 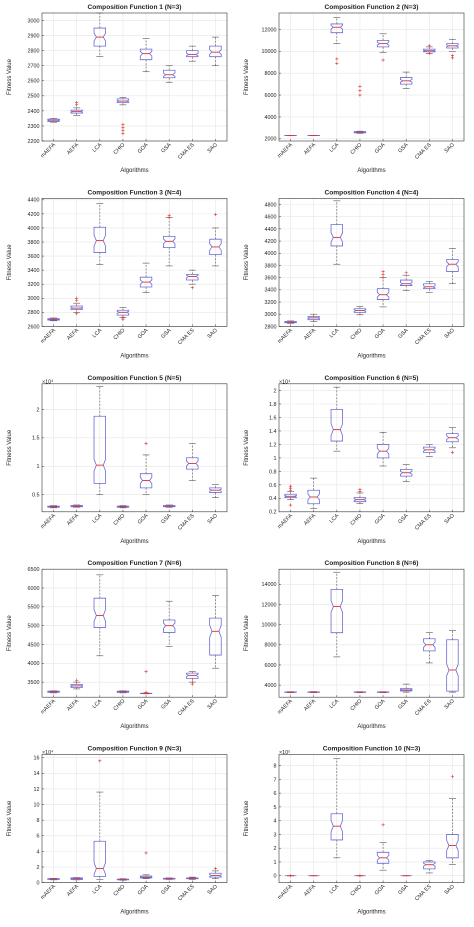 What do you see at coordinates (273, 418) in the screenshot?
I see `y-tick-label: 1.6` at bounding box center [273, 418].